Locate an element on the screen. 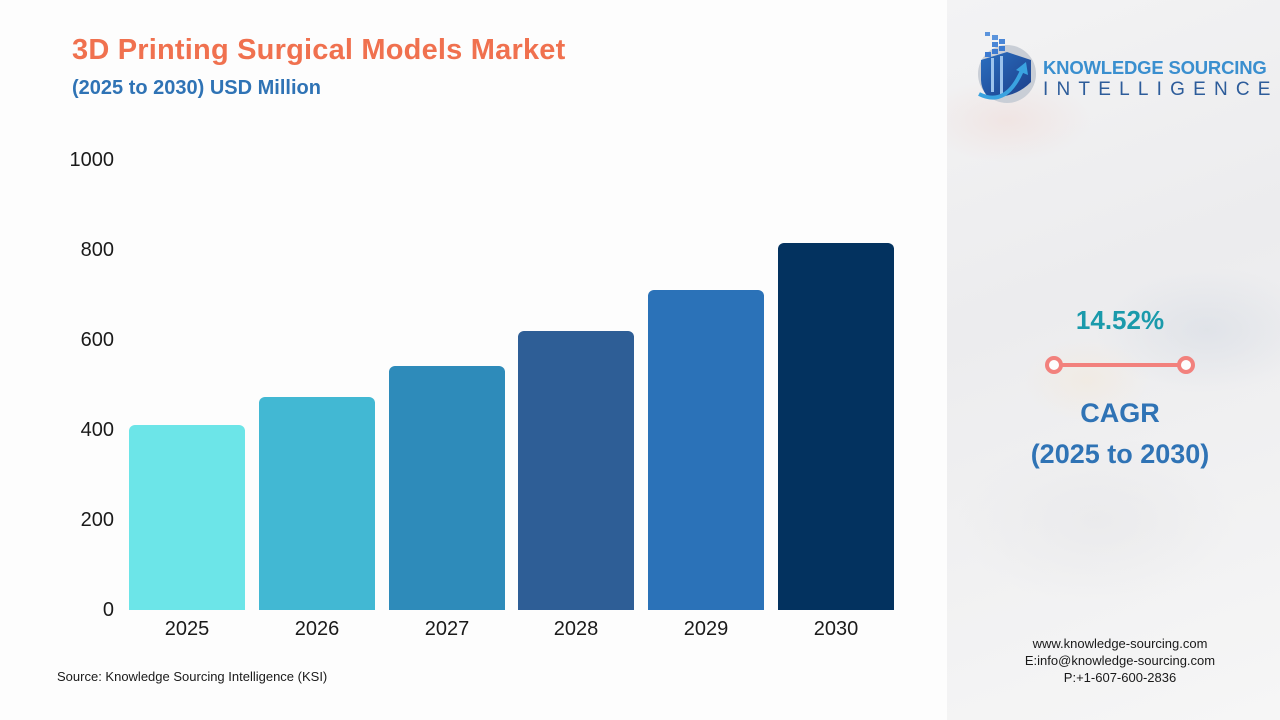 The image size is (1280, 720). cagr-connector-icon is located at coordinates (1120, 365).